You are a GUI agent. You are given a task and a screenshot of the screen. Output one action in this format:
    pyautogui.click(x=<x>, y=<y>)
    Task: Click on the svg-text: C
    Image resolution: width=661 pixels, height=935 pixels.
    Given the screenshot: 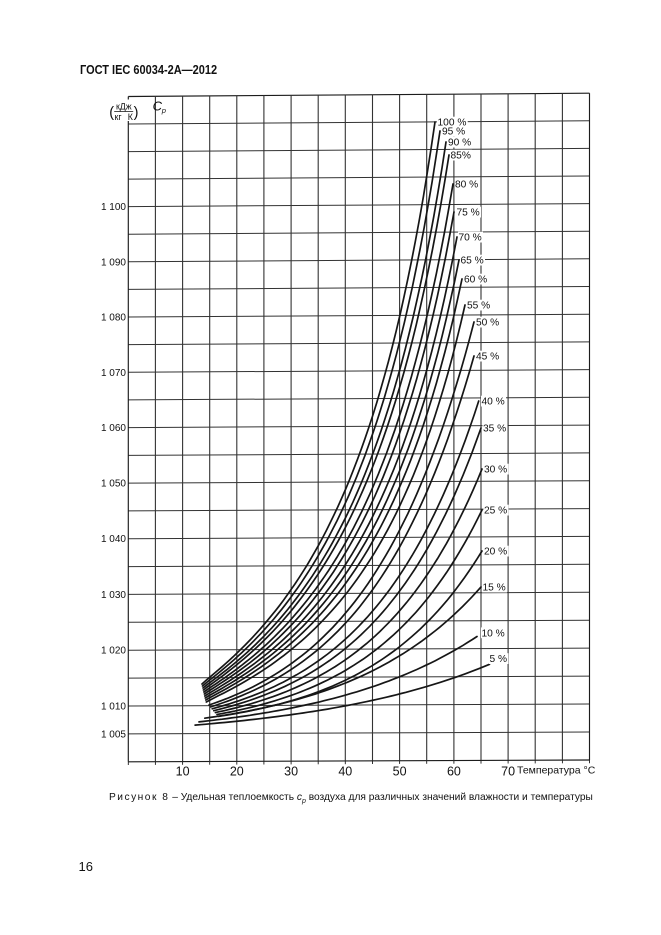 What is the action you would take?
    pyautogui.click(x=158, y=106)
    